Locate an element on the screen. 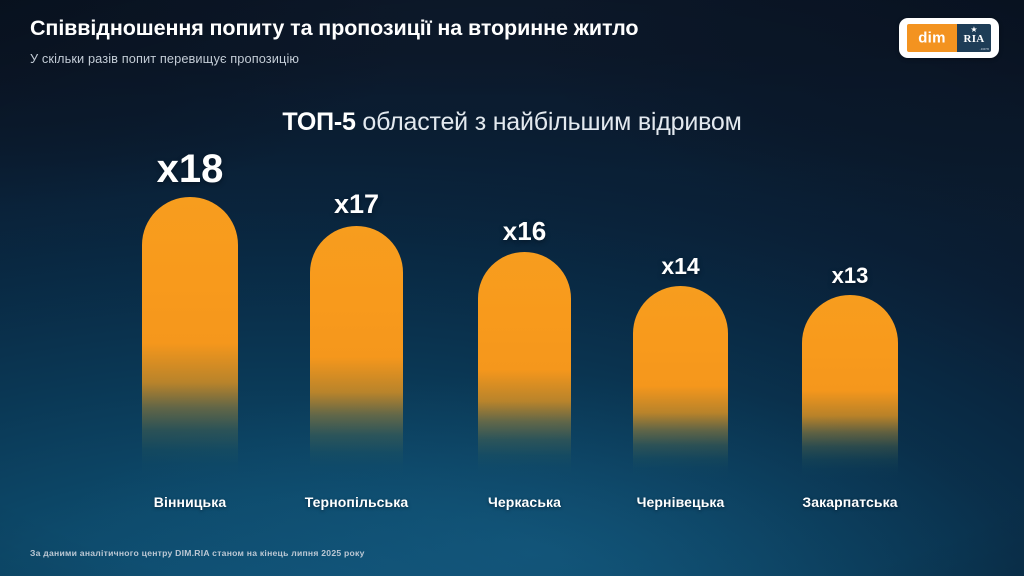  logo-inner: dim ★ RIA .com is located at coordinates (949, 38).